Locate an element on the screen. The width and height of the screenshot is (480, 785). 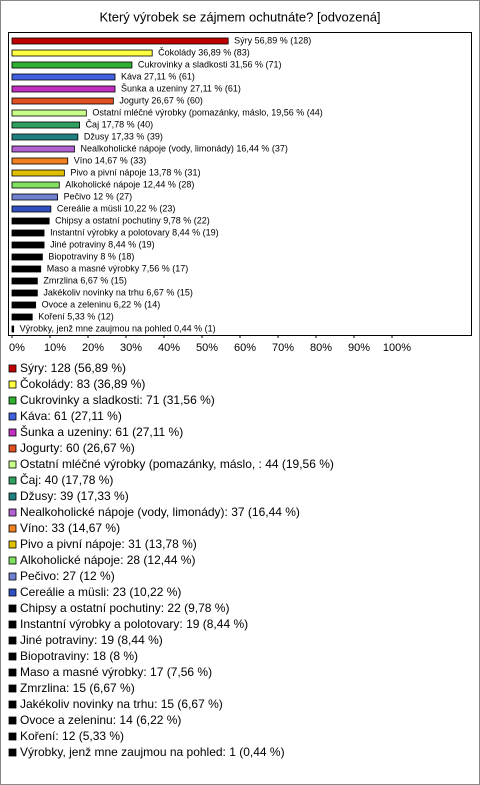
legend-label: Biopotraviny: 18 (8 %) is located at coordinates (79, 656).